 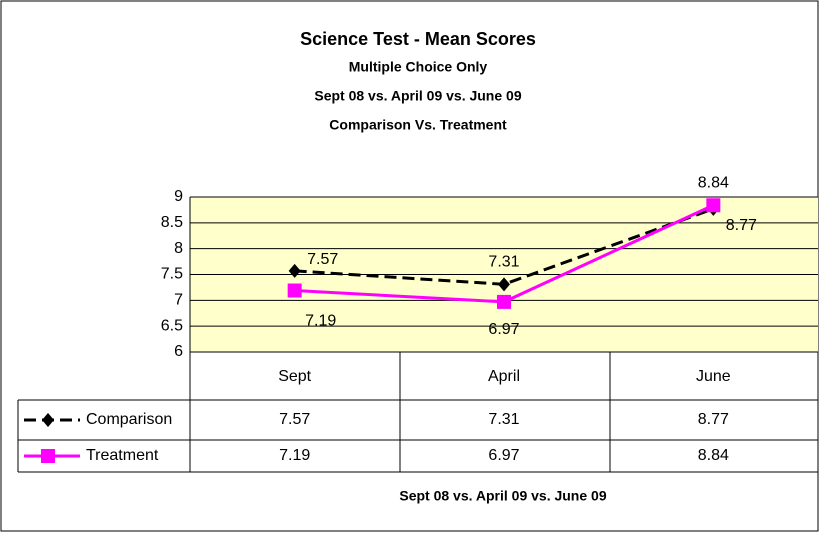 What do you see at coordinates (172, 222) in the screenshot?
I see `y-tick-label: 8.5` at bounding box center [172, 222].